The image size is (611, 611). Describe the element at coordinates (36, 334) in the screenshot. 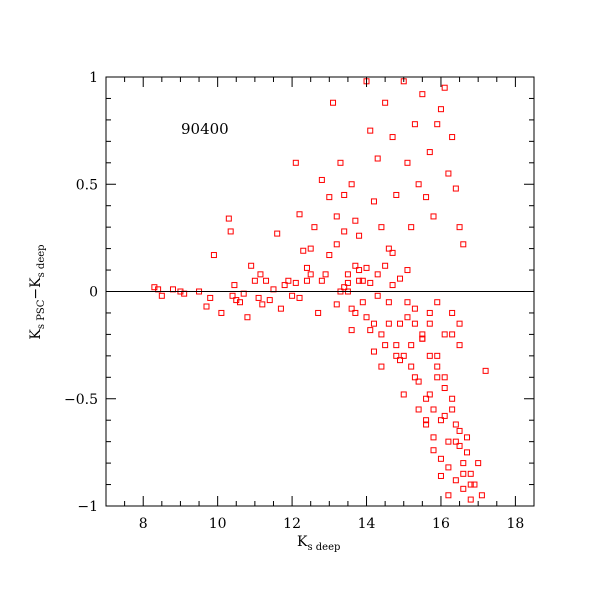

I see `y-axis-label-main1: K` at that location.